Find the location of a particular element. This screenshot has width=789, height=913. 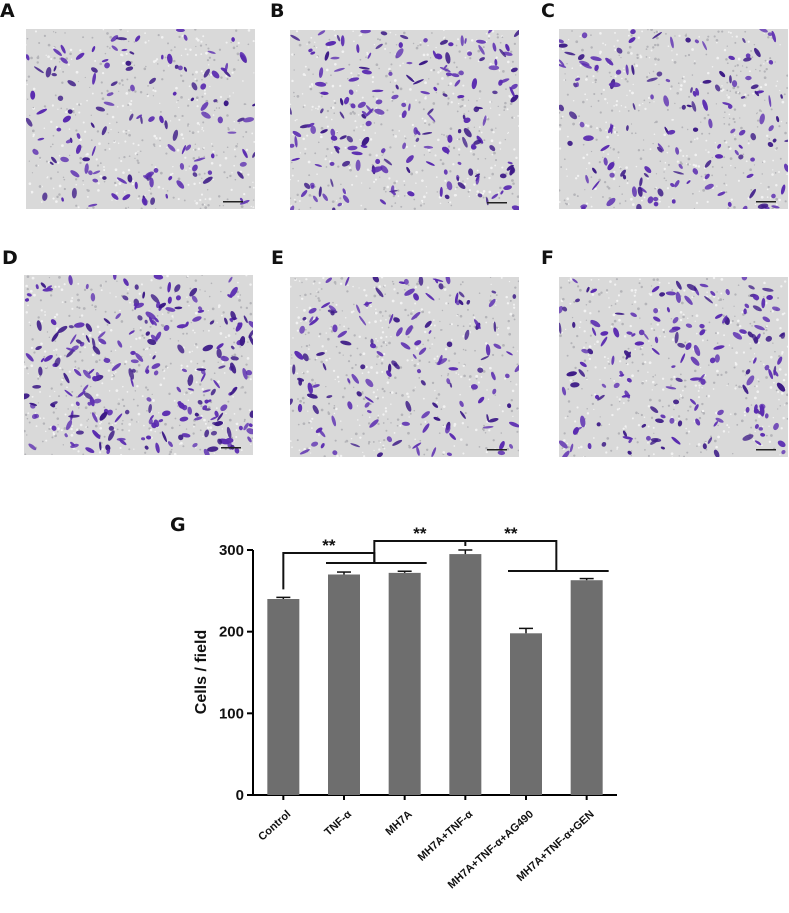

x-tick-label: Control is located at coordinates (274, 825).